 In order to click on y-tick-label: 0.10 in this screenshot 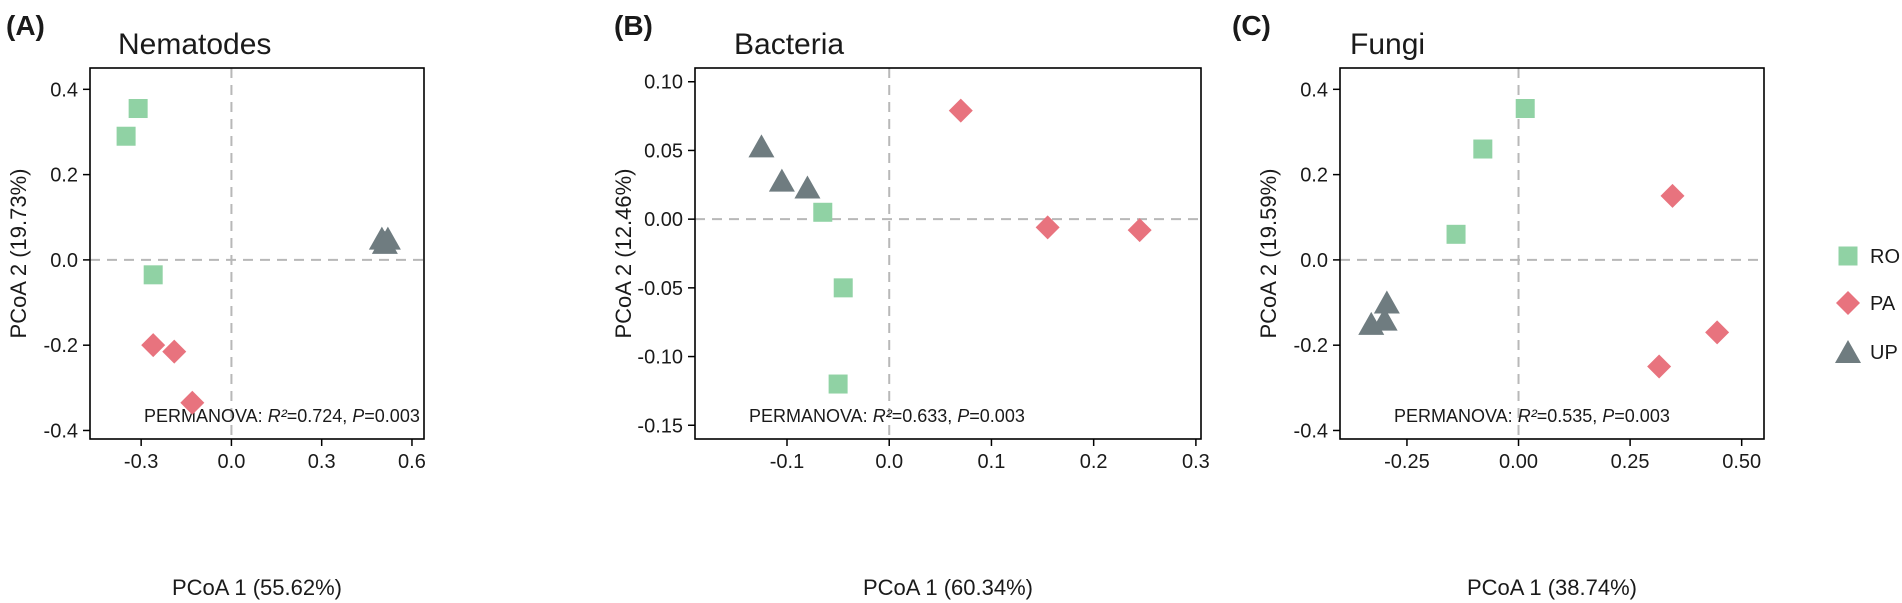, I will do `click(663, 83)`.